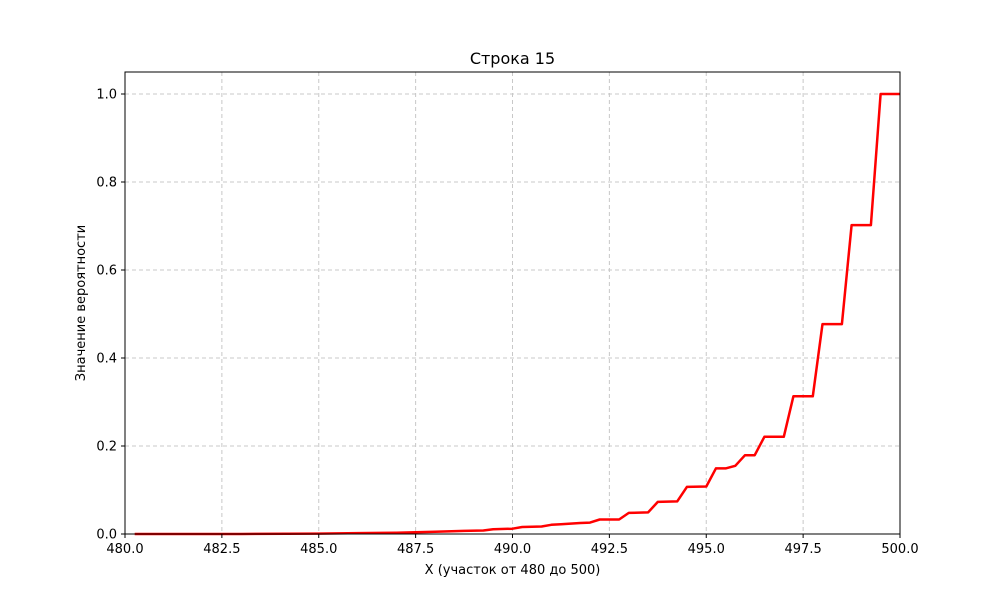  I want to click on x-tick-label: 480.0, so click(124, 549).